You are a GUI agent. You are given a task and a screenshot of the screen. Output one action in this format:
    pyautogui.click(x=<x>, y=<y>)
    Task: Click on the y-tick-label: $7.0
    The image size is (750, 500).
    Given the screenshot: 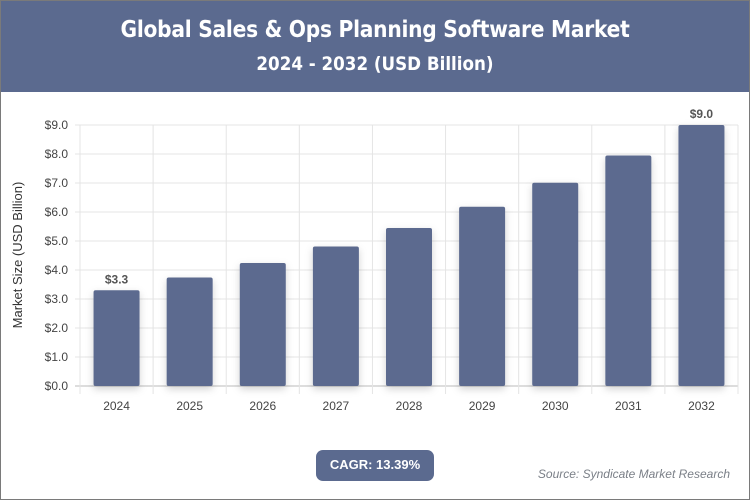 What is the action you would take?
    pyautogui.click(x=57, y=183)
    